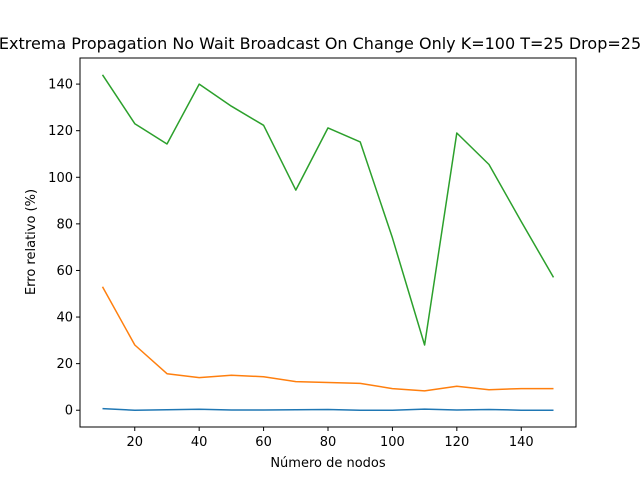  Describe the element at coordinates (199, 442) in the screenshot. I see `x-tick-label: 40` at that location.